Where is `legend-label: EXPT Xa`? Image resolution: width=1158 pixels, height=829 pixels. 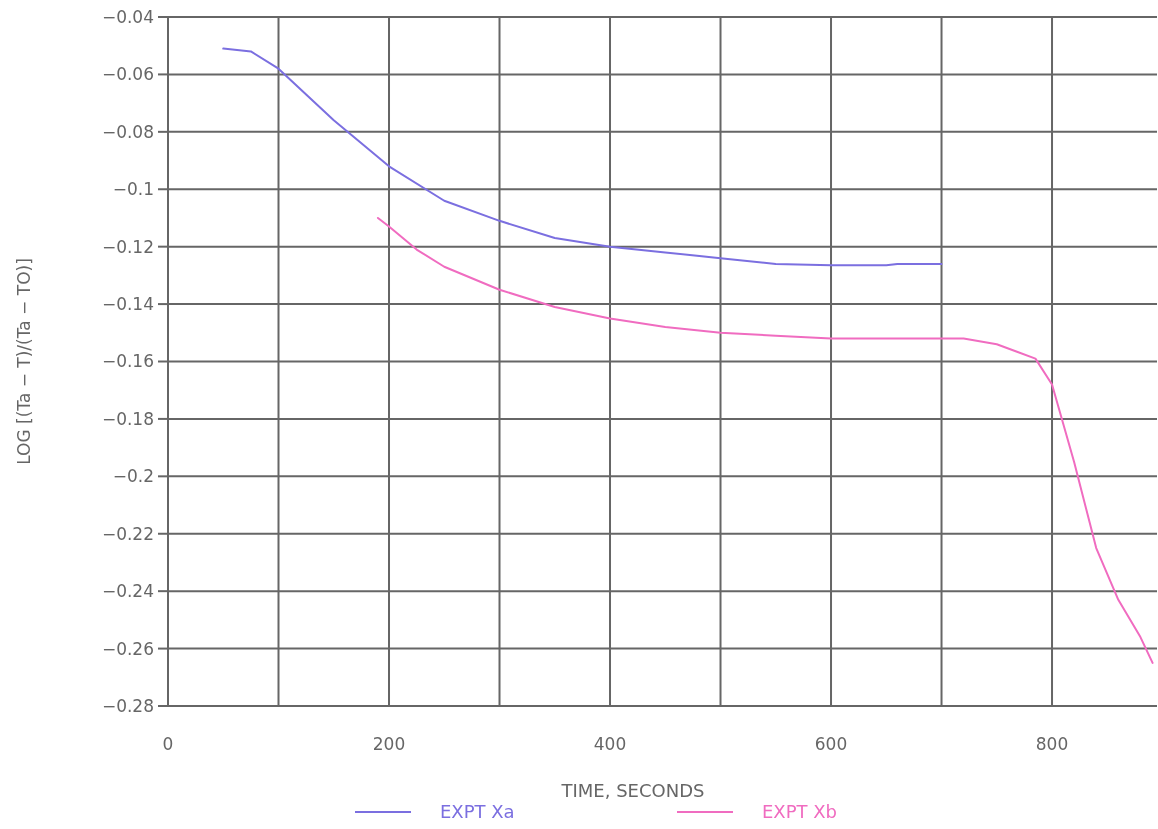
legend-label: EXPT Xa is located at coordinates (477, 811).